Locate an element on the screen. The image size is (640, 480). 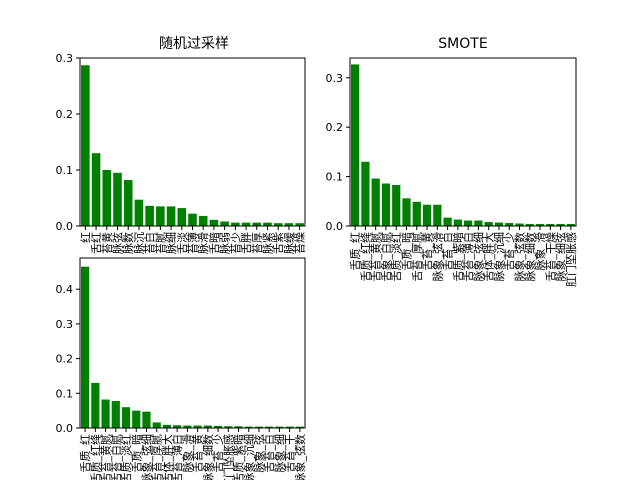
x-tick-label: 舌苔_干 is located at coordinates (290, 453).